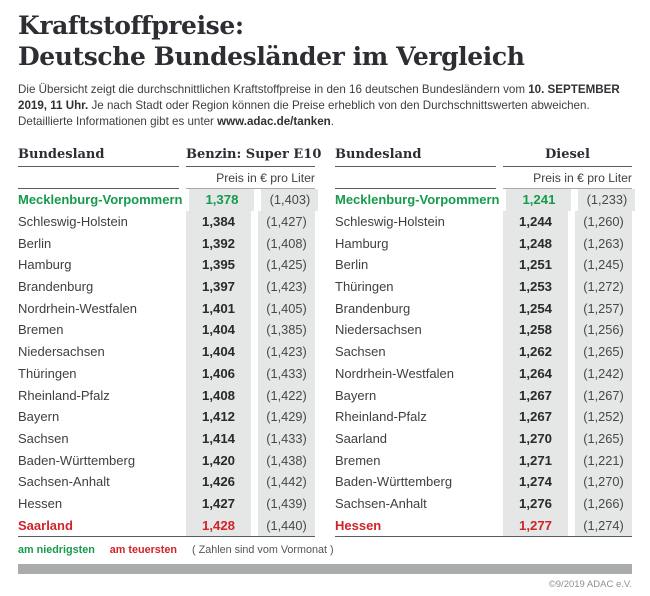 The width and height of the screenshot is (650, 596). What do you see at coordinates (535, 286) in the screenshot?
I see `price-value: 1,253` at bounding box center [535, 286].